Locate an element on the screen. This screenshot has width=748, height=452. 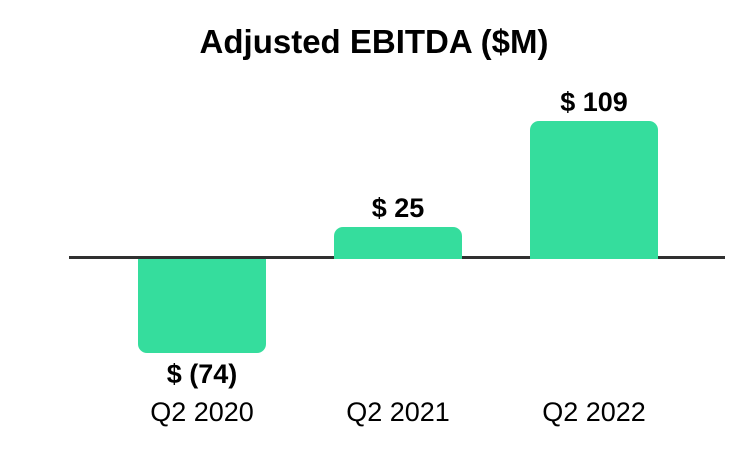
value-label-q2-2021: $ 25 is located at coordinates (398, 208).